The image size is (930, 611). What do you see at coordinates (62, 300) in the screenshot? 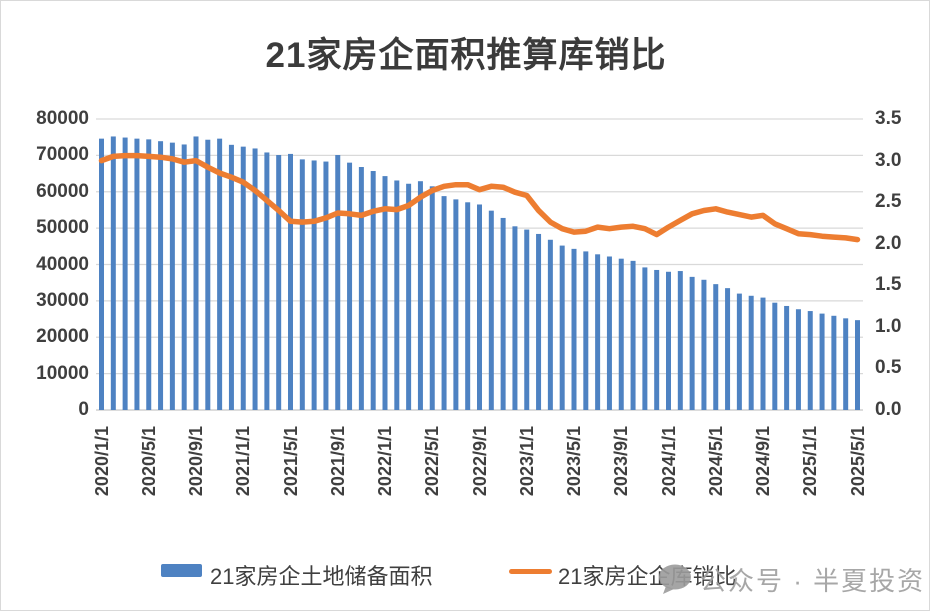
I see `y-axis-tick-label: 30000` at bounding box center [62, 300].